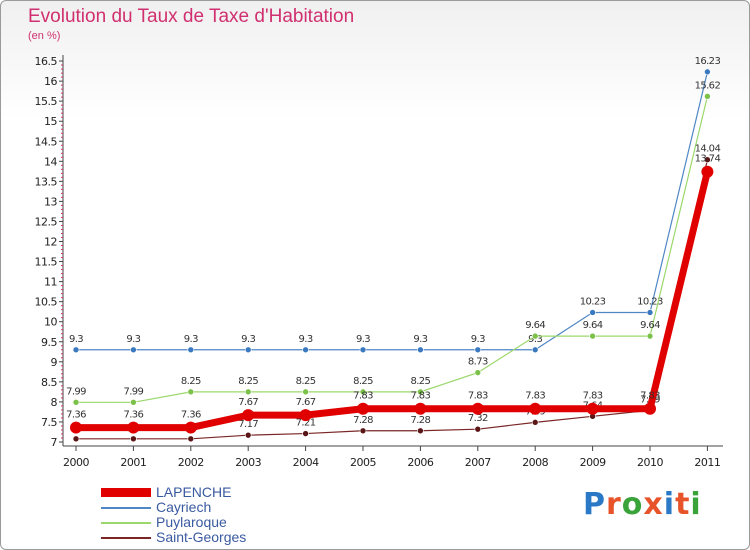 The image size is (750, 550). What do you see at coordinates (50, 201) in the screenshot?
I see `y-tick-label: 13` at bounding box center [50, 201].